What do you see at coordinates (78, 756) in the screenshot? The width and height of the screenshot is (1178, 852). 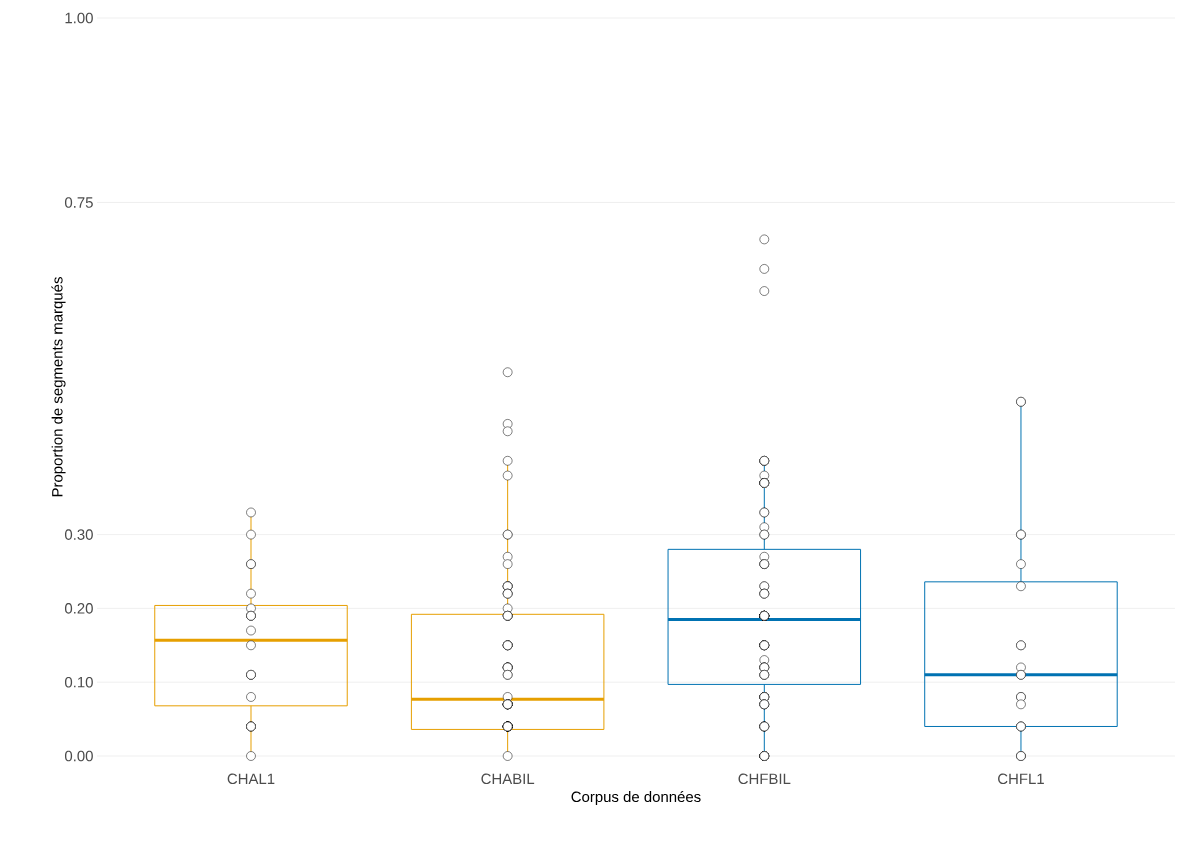 I see `y-tick-label: 0.00` at bounding box center [78, 756].